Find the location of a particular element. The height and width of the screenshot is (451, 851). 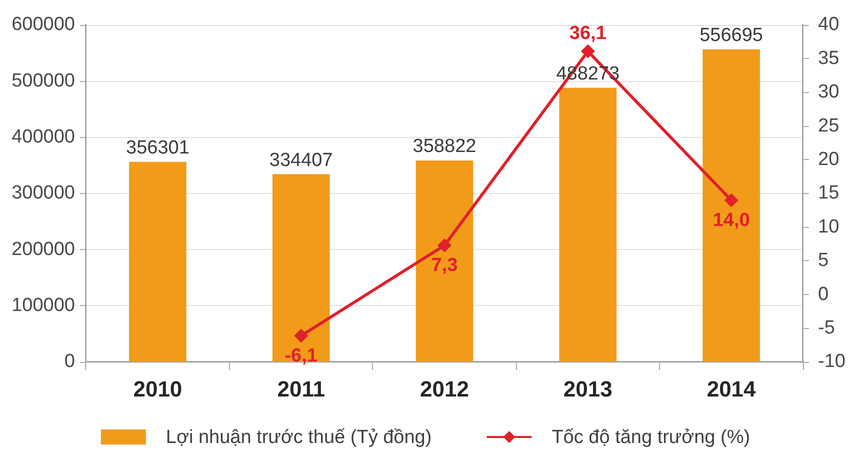

data-label: 358822 is located at coordinates (444, 147).